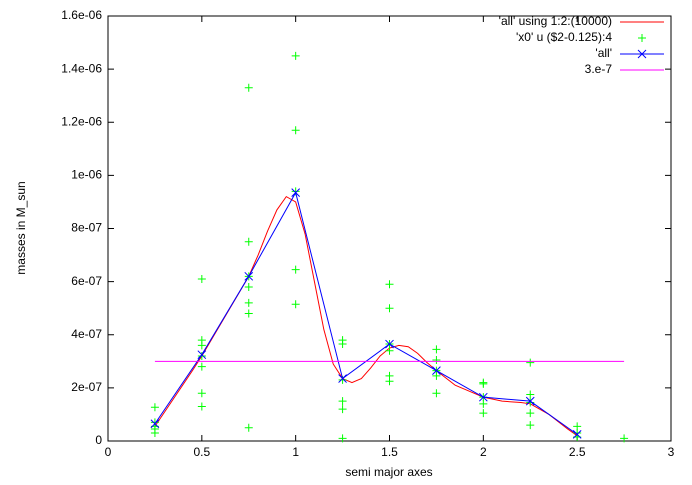 The width and height of the screenshot is (692, 485). Describe the element at coordinates (86, 387) in the screenshot. I see `y-tick-label: 2e-07` at that location.